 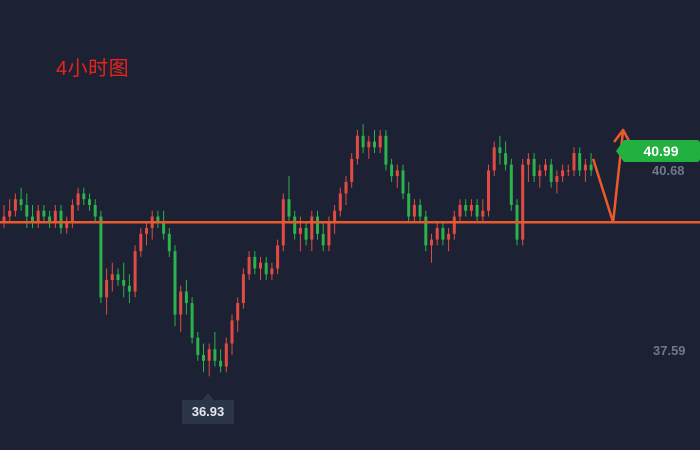 What do you see at coordinates (208, 408) in the screenshot?
I see `low-price-label: 36.93` at bounding box center [208, 408].